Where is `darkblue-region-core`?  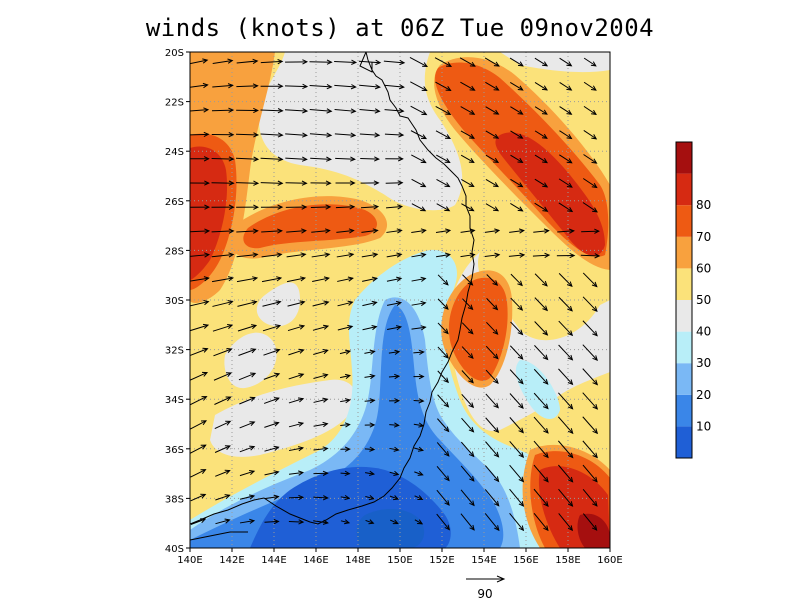
darkblue-region-core is located at coordinates (390, 528).